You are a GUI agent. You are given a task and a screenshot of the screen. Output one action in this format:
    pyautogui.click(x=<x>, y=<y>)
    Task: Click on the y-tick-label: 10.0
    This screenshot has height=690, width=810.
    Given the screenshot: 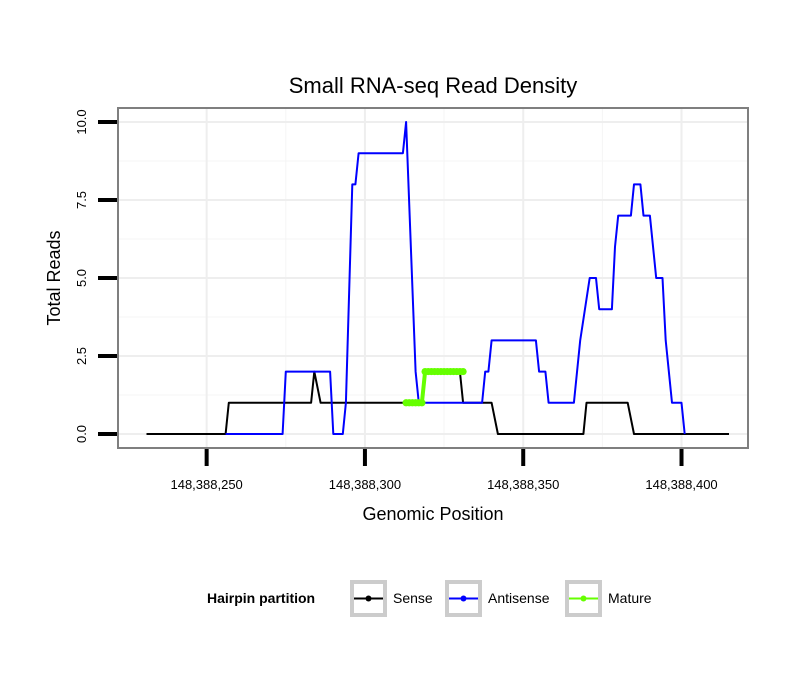 What is the action you would take?
    pyautogui.click(x=81, y=121)
    